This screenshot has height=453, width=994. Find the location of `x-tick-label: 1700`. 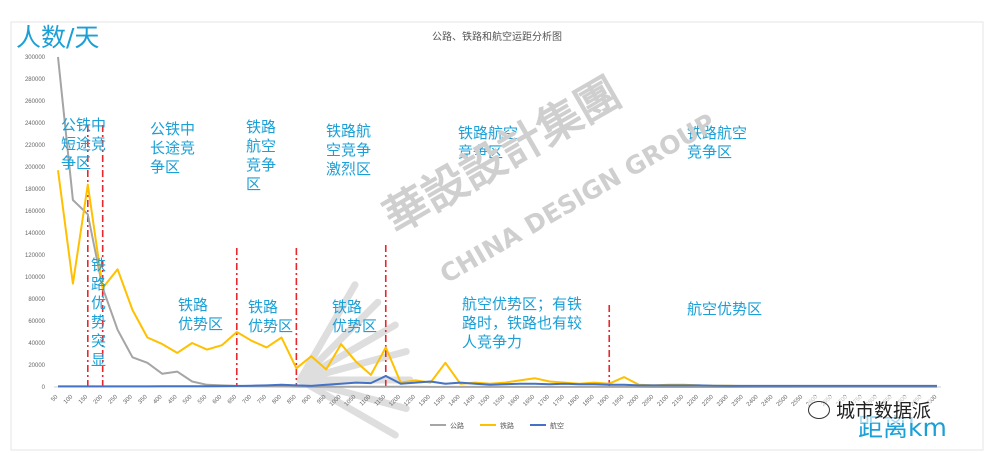

x-tick-label: 1700 is located at coordinates (544, 401).